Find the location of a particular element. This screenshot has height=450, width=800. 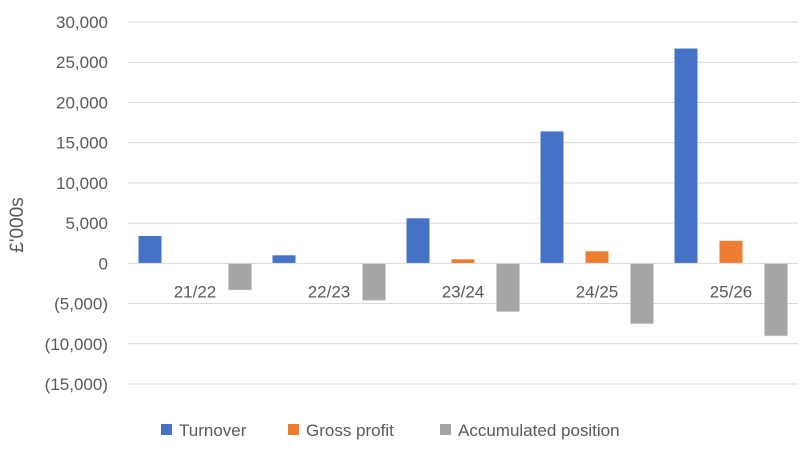

y-tick-label: 10,000 is located at coordinates (82, 183).